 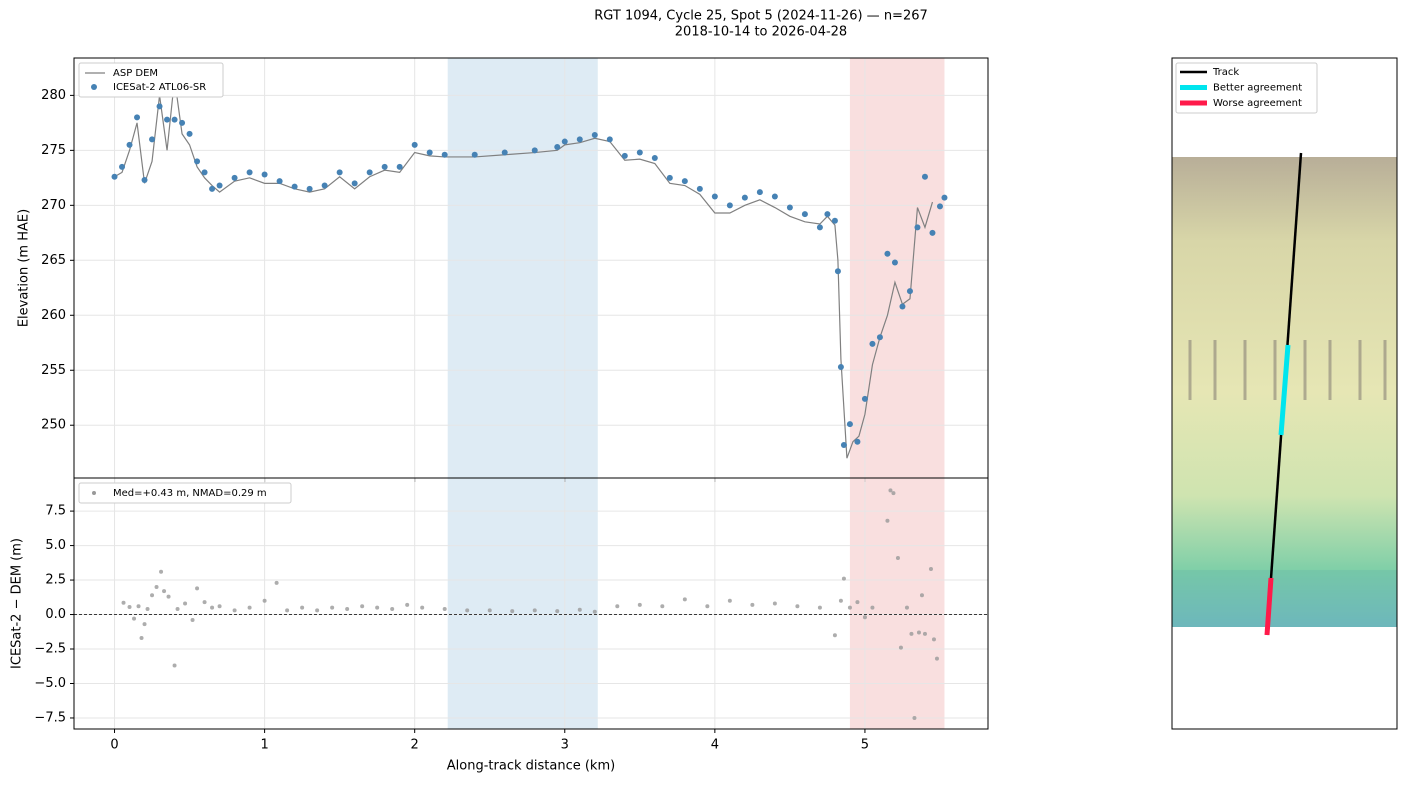 What do you see at coordinates (715, 745) in the screenshot?
I see `x-tick-label: 4` at bounding box center [715, 745].